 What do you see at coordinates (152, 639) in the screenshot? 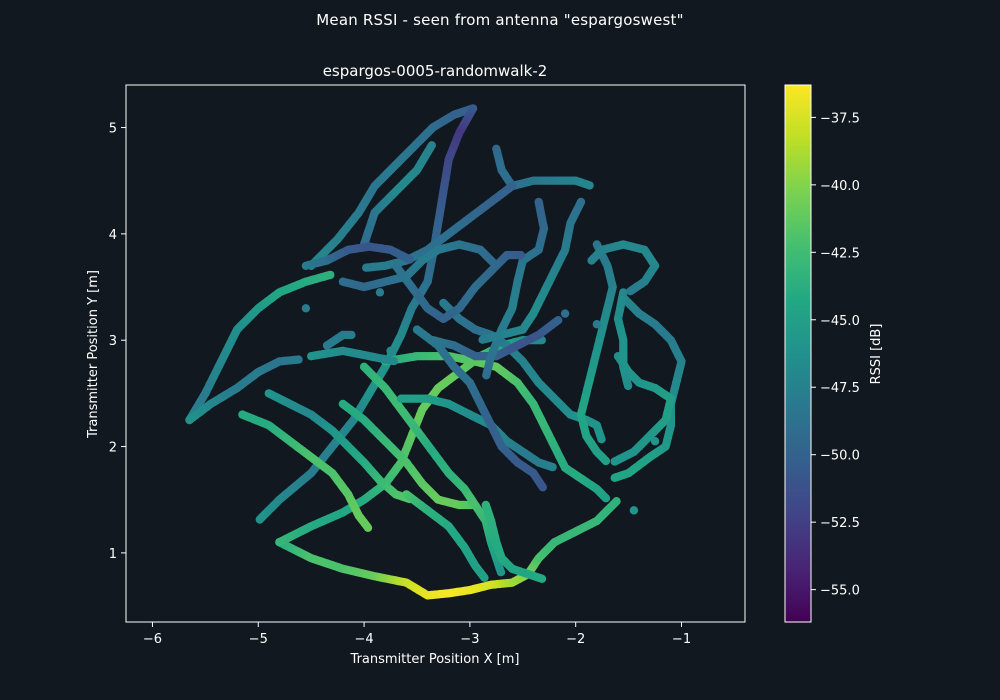
I see `x-tick-label: −6` at bounding box center [152, 639].